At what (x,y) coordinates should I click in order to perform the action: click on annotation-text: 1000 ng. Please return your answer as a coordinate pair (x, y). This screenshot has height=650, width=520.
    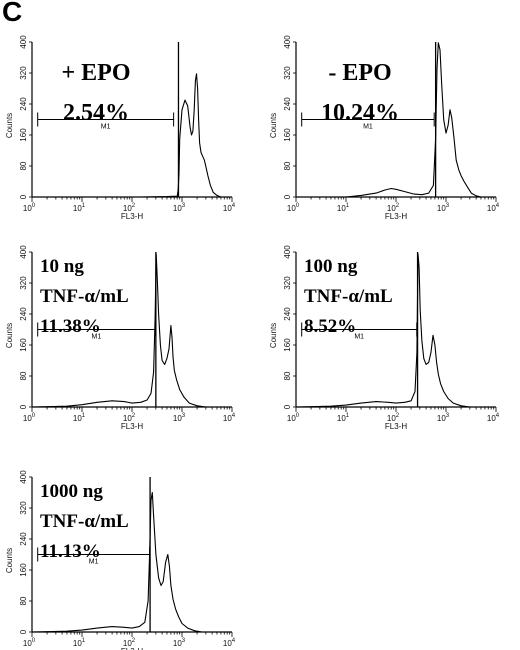
    Looking at the image, I should click on (71, 491).